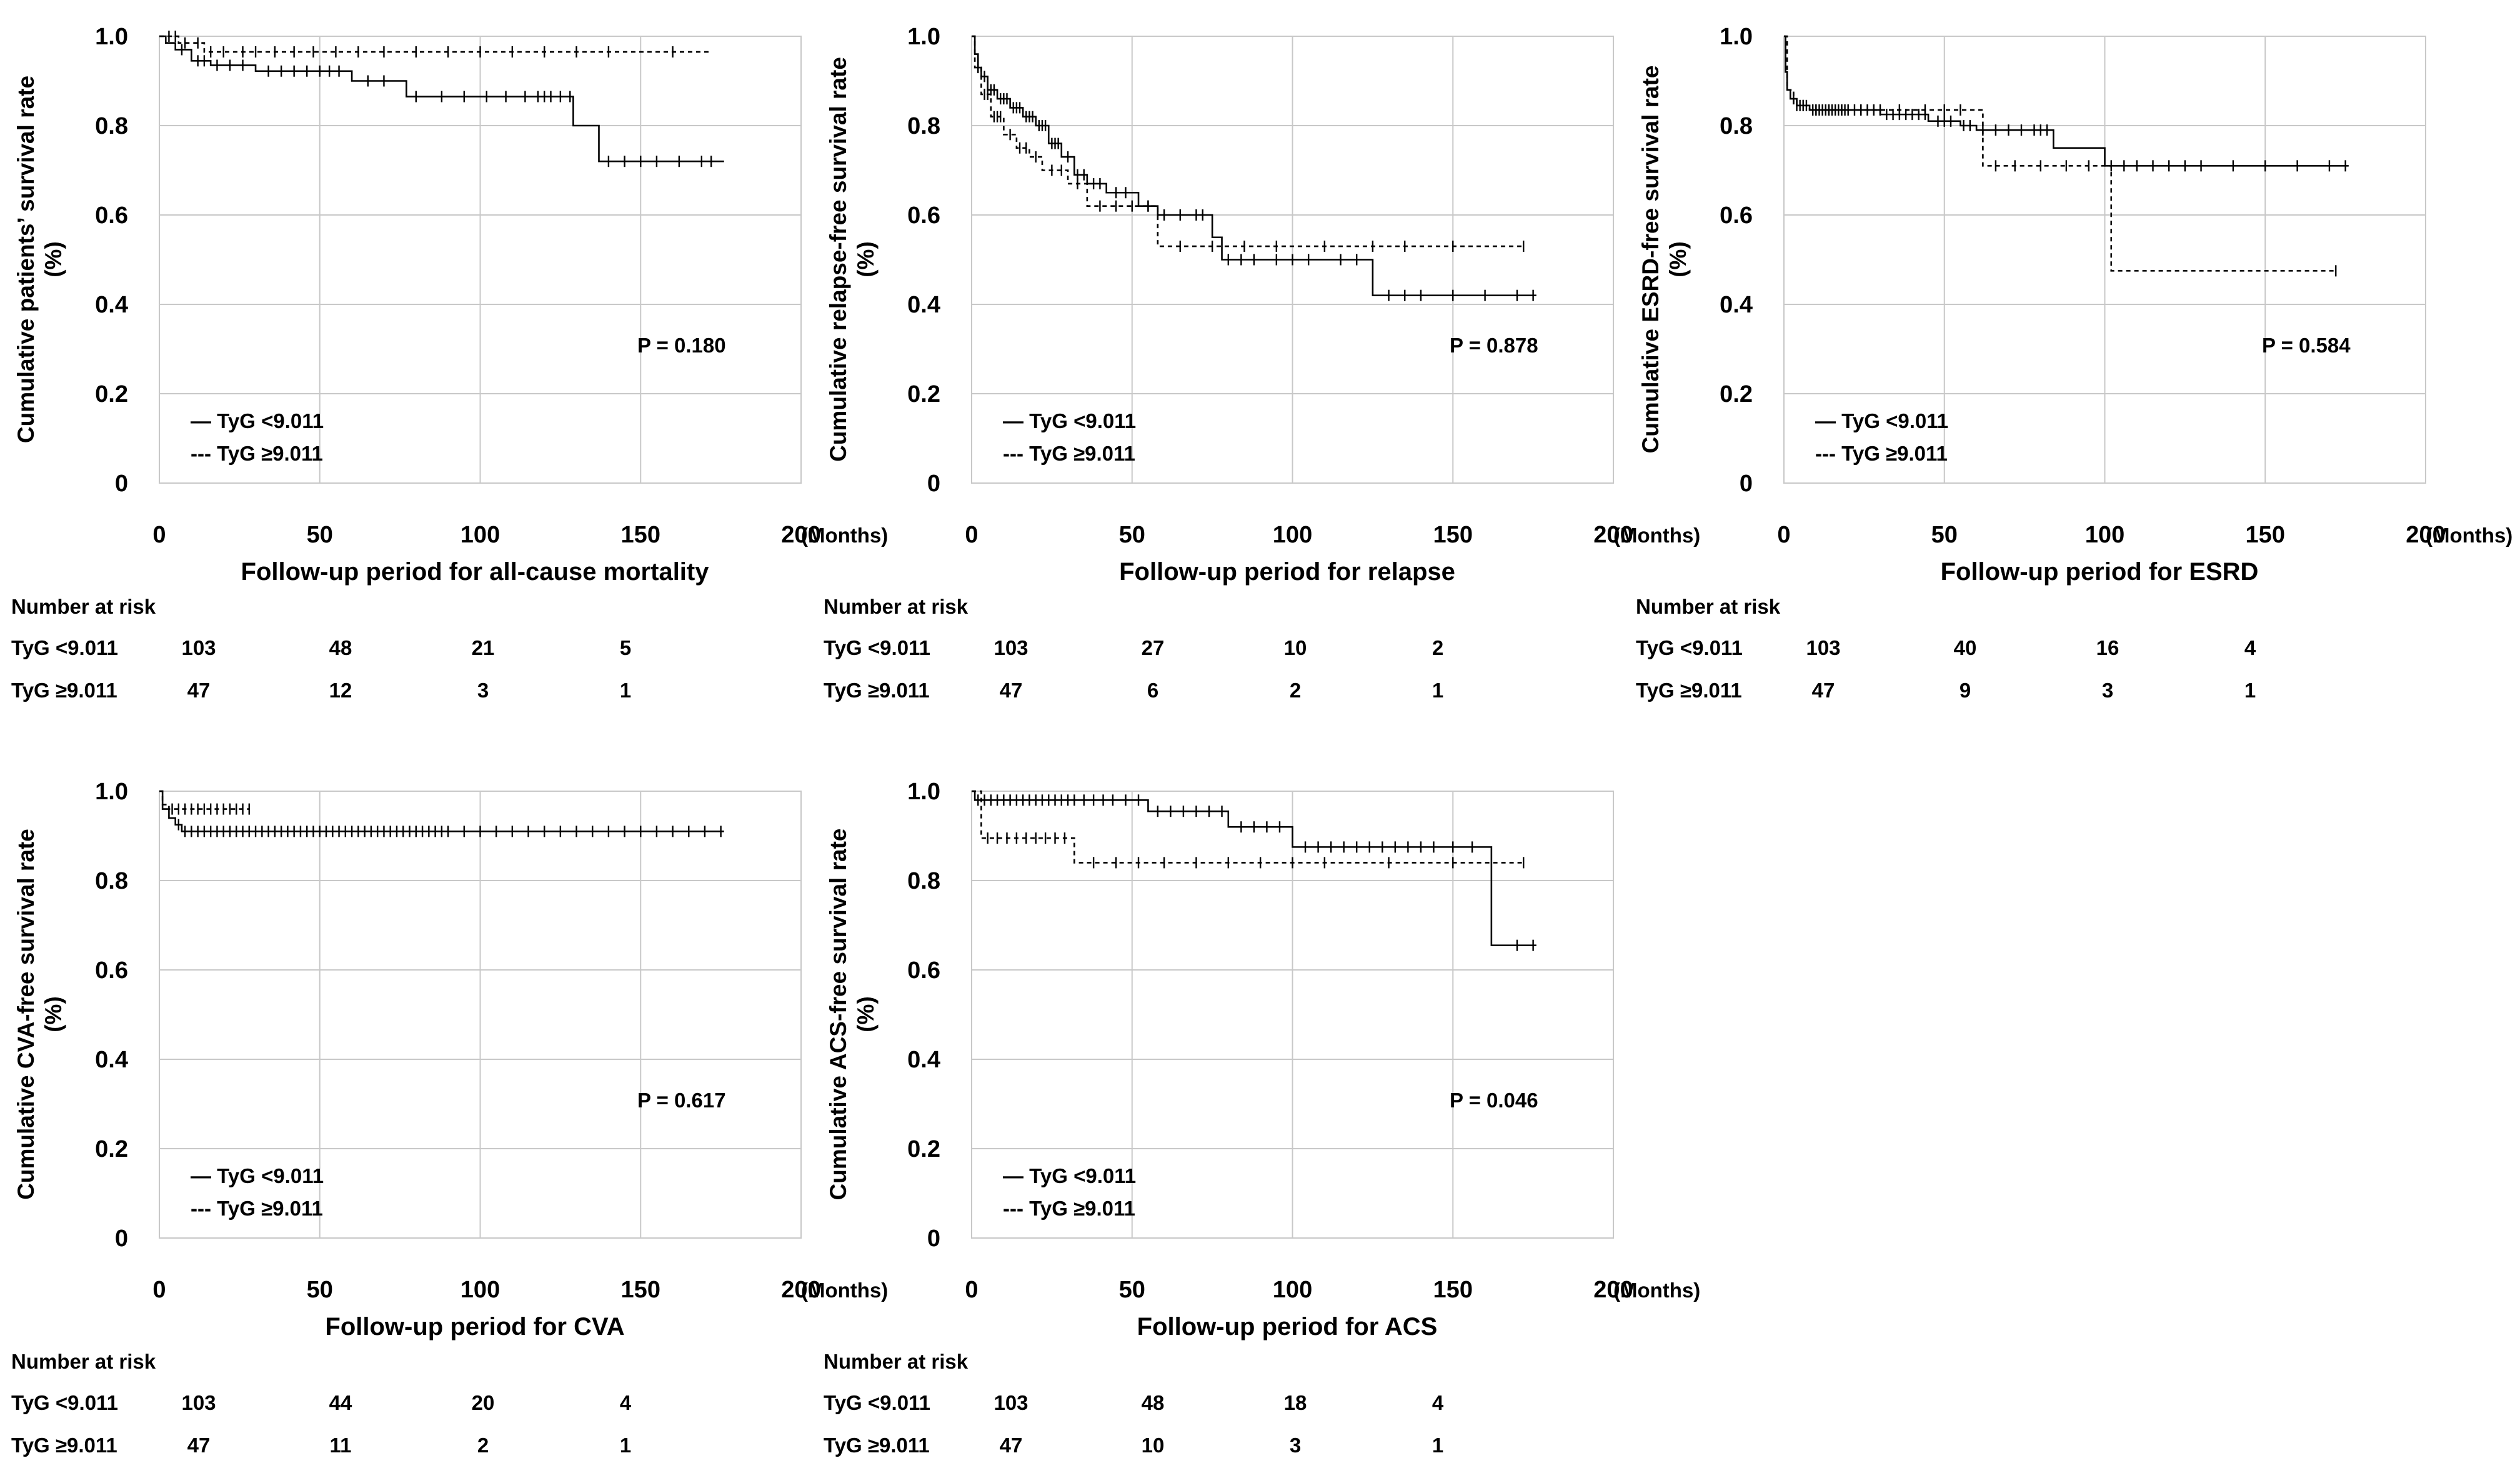  What do you see at coordinates (26, 1014) in the screenshot?
I see `y-axis-label-line1: Cumulative CVA-free survival rate` at bounding box center [26, 1014].